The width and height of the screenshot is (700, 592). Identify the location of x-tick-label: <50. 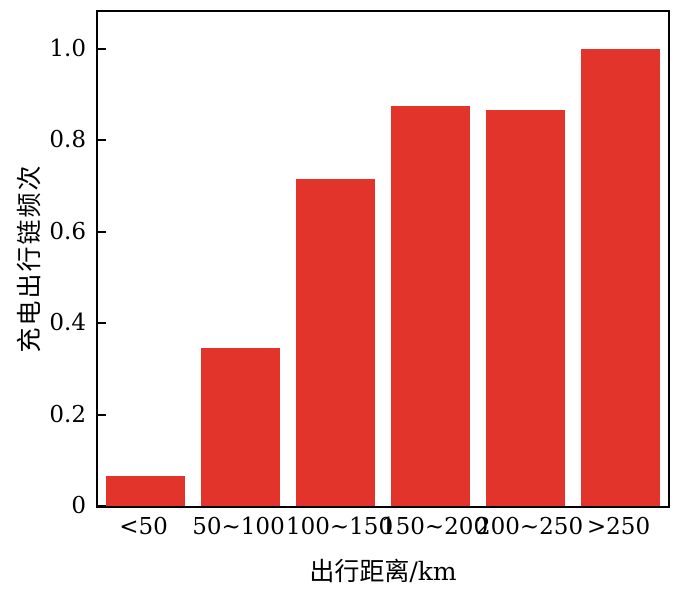
(143, 527).